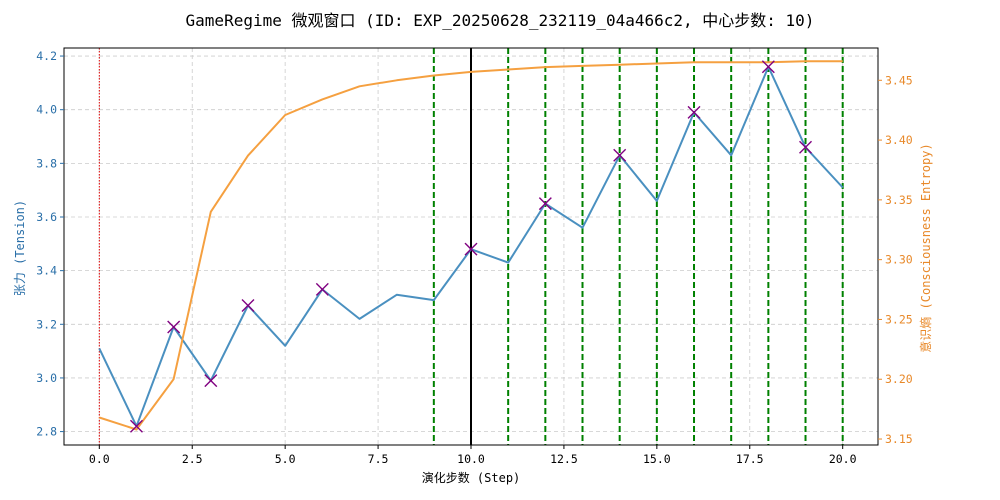 This screenshot has height=500, width=1000. Describe the element at coordinates (46, 56) in the screenshot. I see `y-left-tick-label-7: 4.2` at that location.